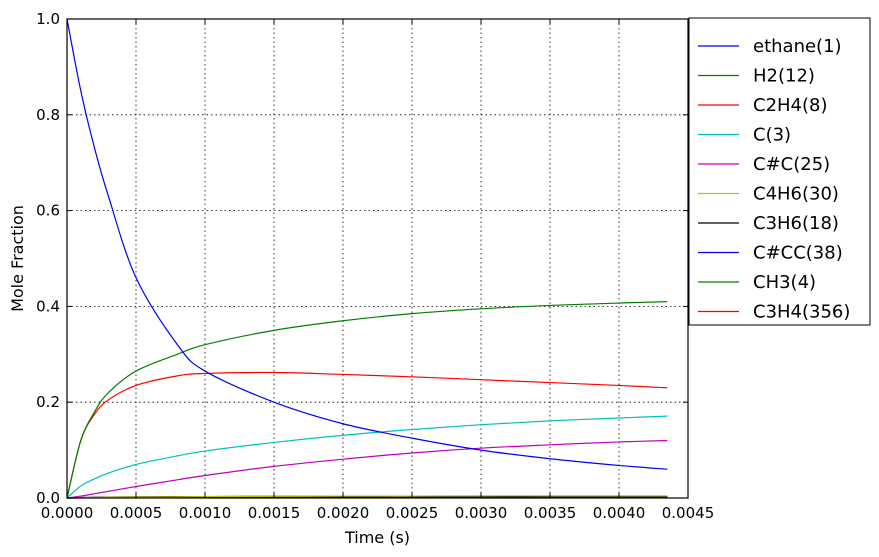 Image resolution: width=879 pixels, height=557 pixels. What do you see at coordinates (67, 513) in the screenshot?
I see `x-tick-label: 0.0000` at bounding box center [67, 513].